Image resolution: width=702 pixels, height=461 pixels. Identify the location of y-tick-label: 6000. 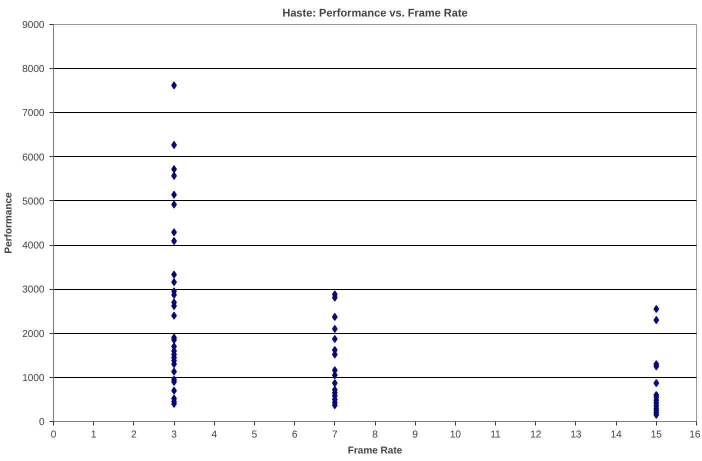
(33, 158).